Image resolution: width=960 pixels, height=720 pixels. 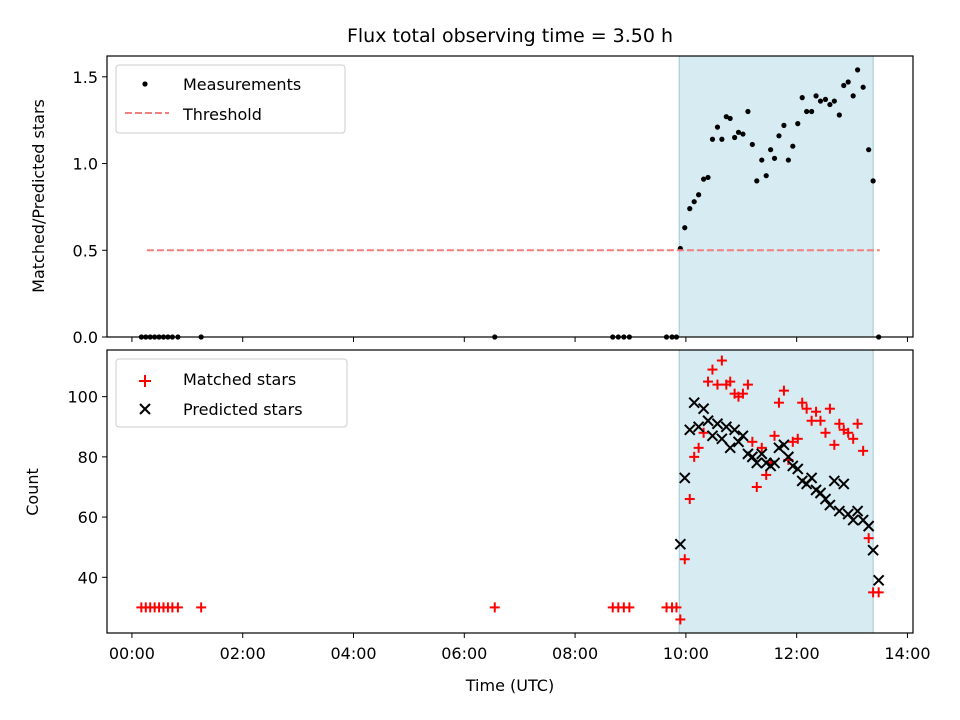 I want to click on x-tick-label: 06:00, so click(x=464, y=653).